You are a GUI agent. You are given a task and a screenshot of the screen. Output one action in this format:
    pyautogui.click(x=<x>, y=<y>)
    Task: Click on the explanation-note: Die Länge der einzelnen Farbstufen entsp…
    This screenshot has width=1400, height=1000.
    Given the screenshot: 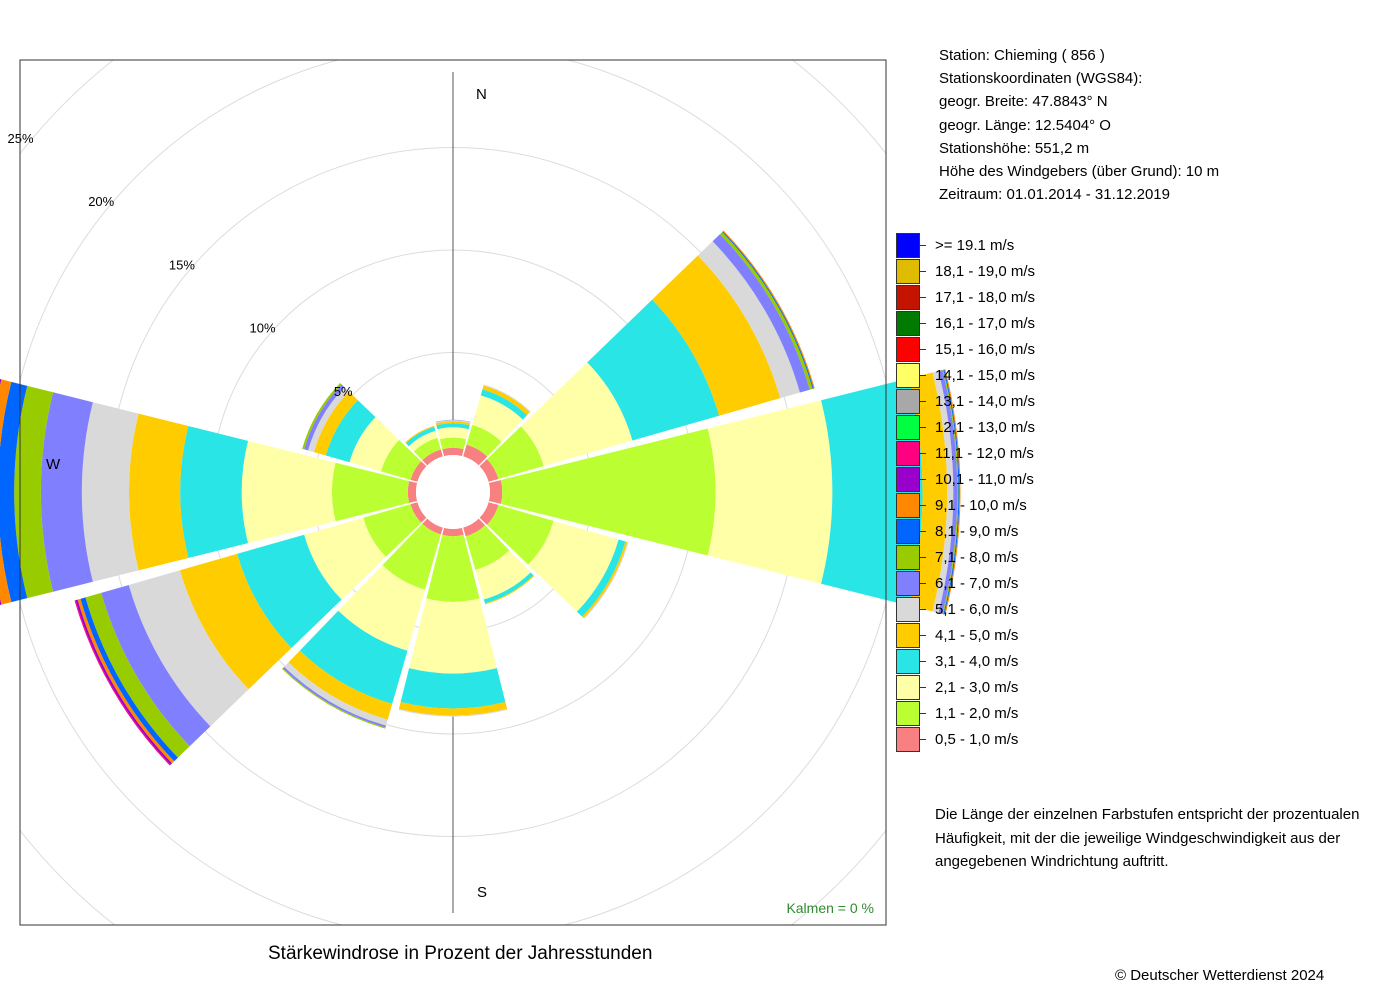 What is the action you would take?
    pyautogui.click(x=1147, y=838)
    